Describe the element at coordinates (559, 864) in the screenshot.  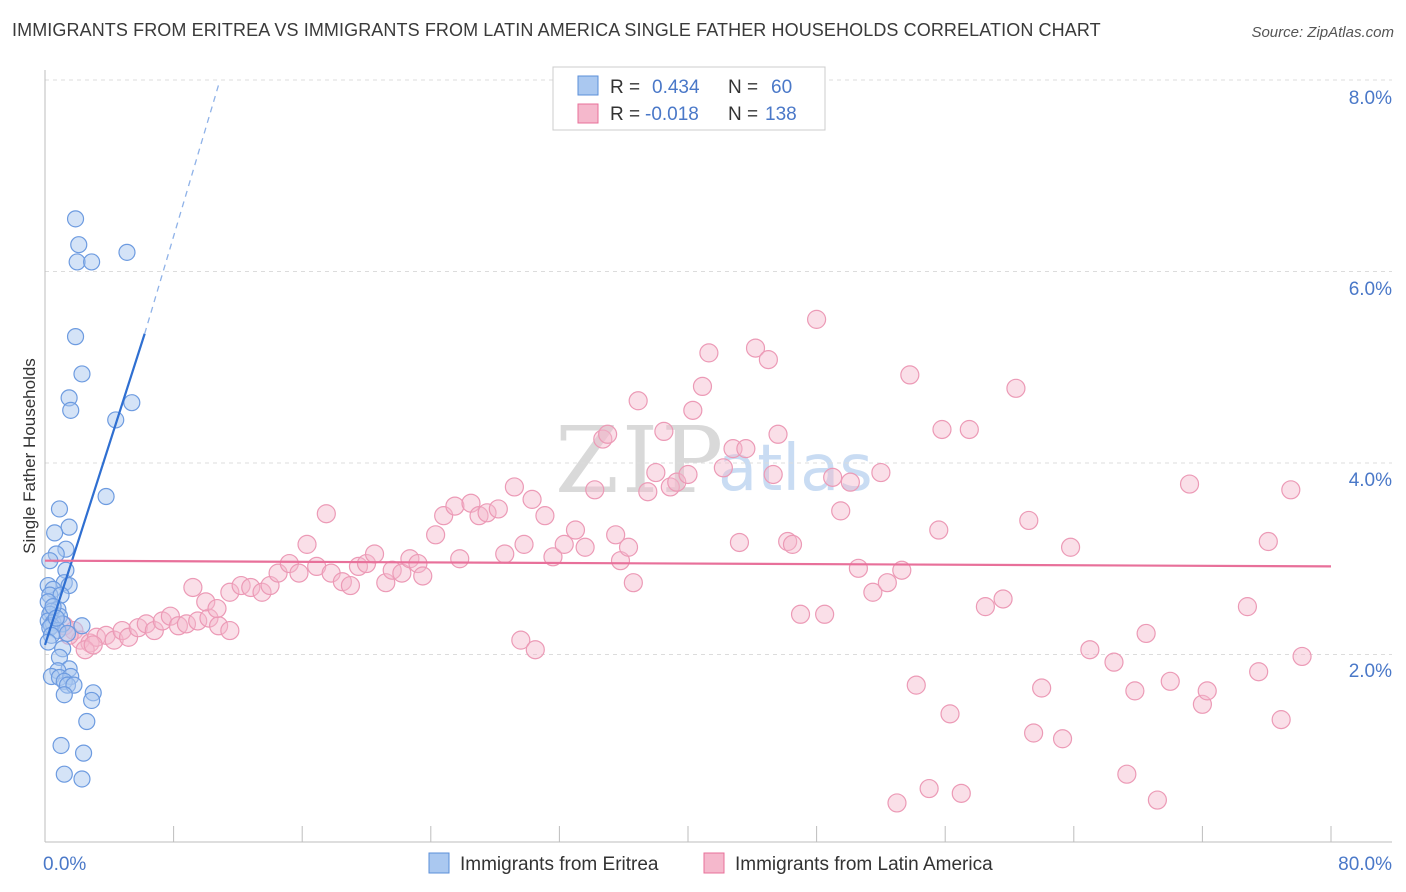
I see `bottom-legend-label-eritrea: Immigrants from Eritrea` at that location.